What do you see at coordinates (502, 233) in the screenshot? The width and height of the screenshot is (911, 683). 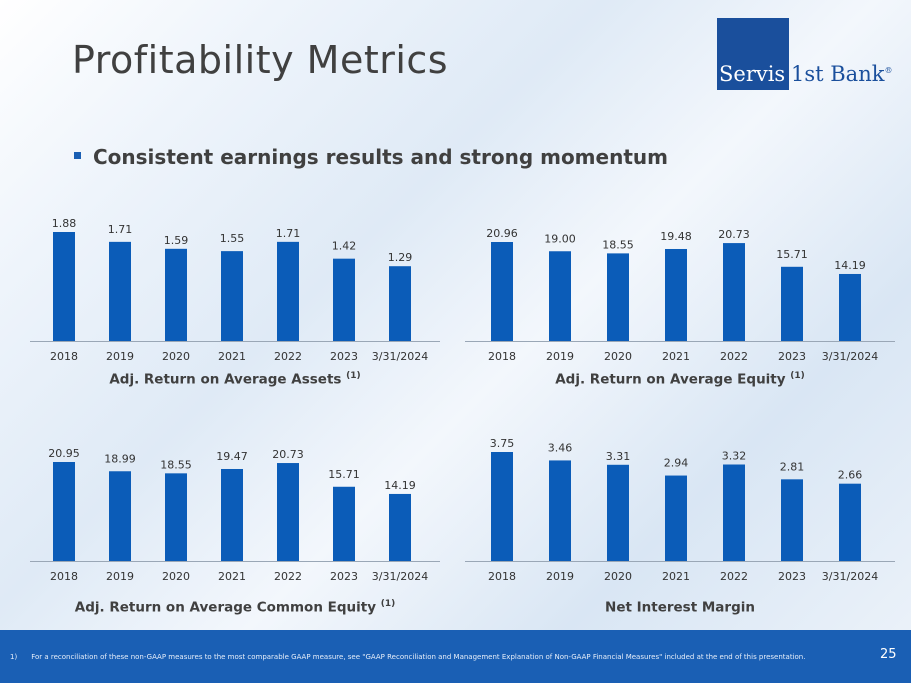 I see `data-label: 20.96` at bounding box center [502, 233].